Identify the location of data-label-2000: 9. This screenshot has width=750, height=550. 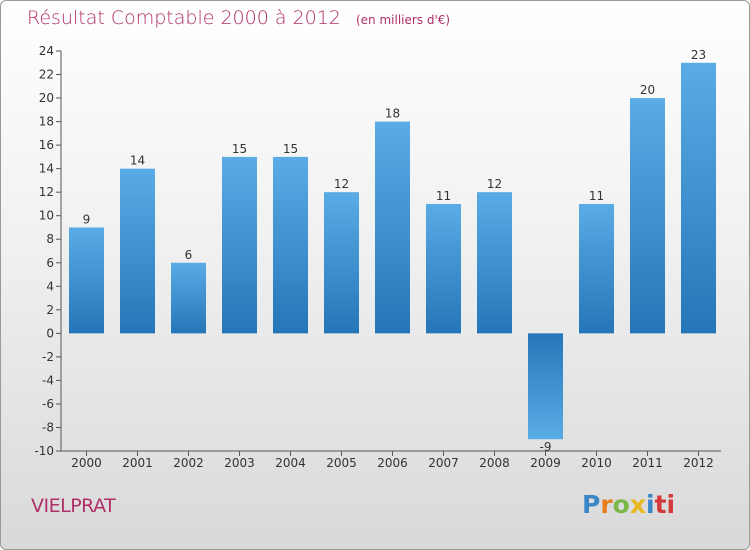
(87, 219).